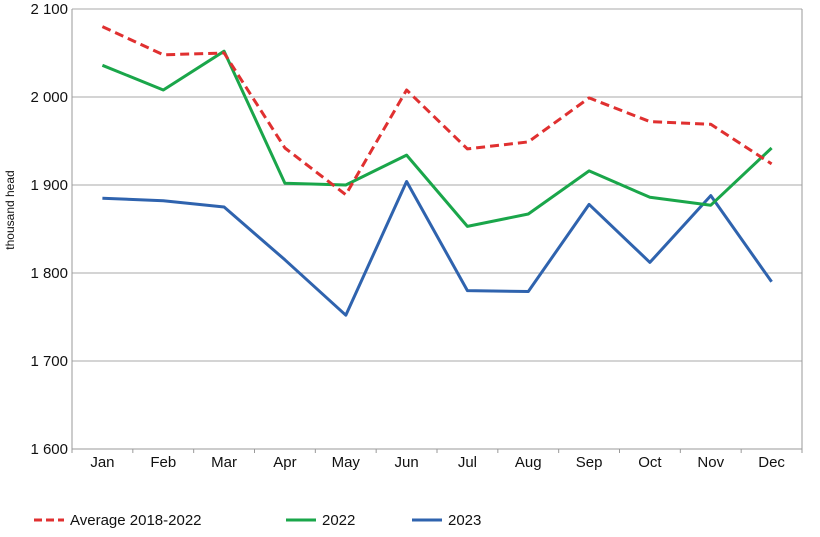  Describe the element at coordinates (224, 462) in the screenshot. I see `x-tick-label: Mar` at that location.